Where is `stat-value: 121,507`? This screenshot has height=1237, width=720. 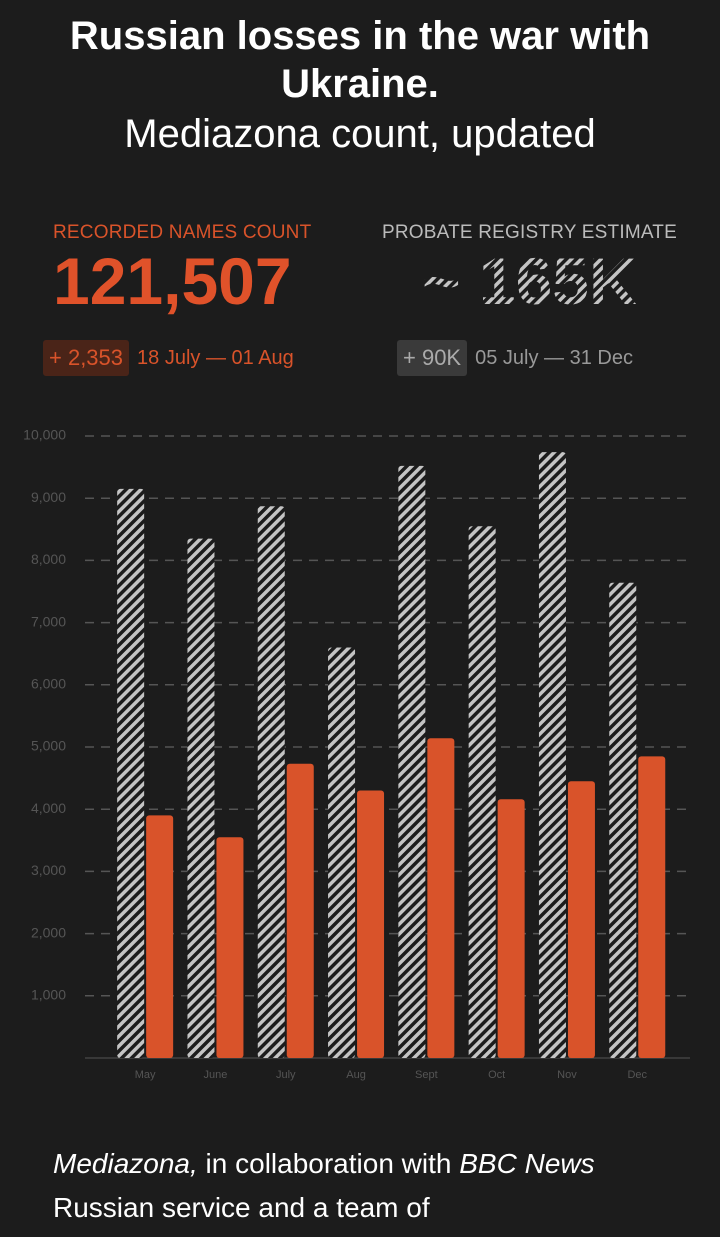
stat-value: 121,507 is located at coordinates (172, 283).